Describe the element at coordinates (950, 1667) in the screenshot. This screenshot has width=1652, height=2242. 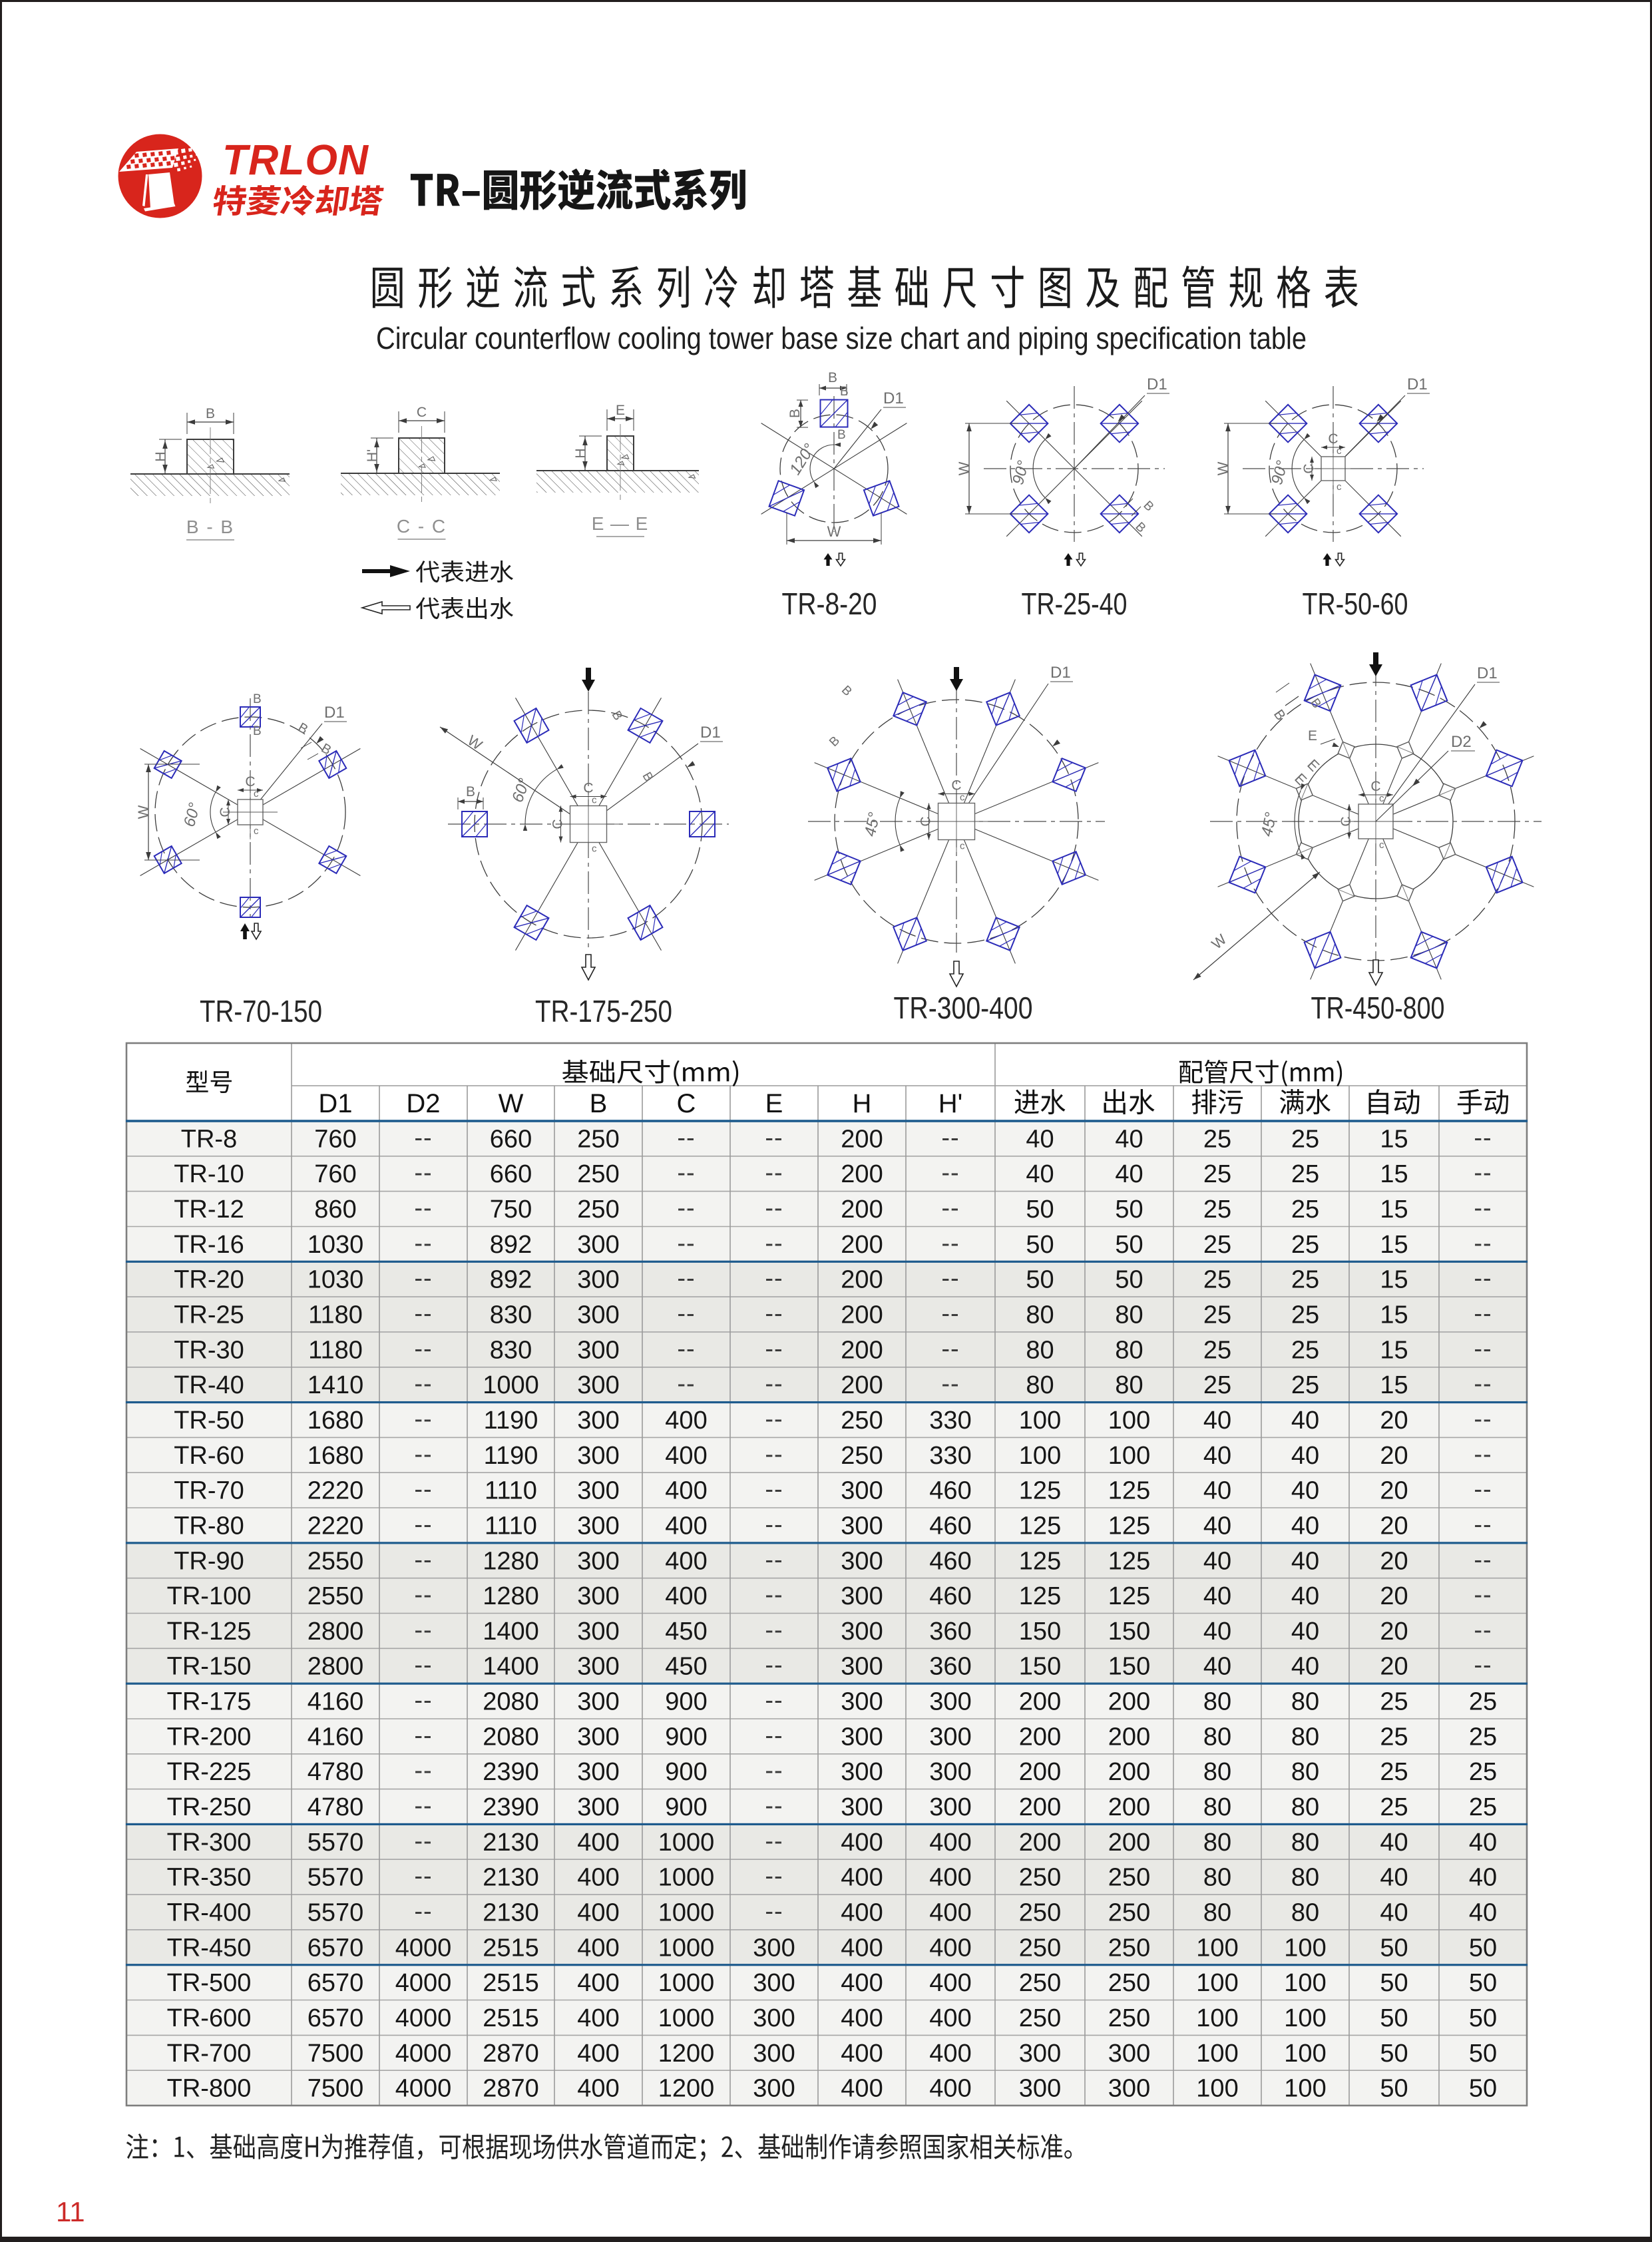
I see `svg-text: 360` at that location.